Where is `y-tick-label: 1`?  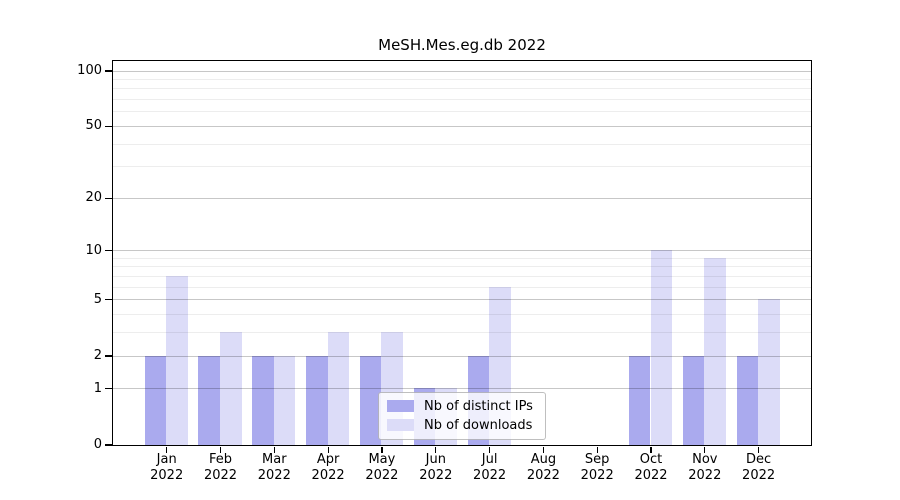 y-tick-label: 1 is located at coordinates (97, 388).